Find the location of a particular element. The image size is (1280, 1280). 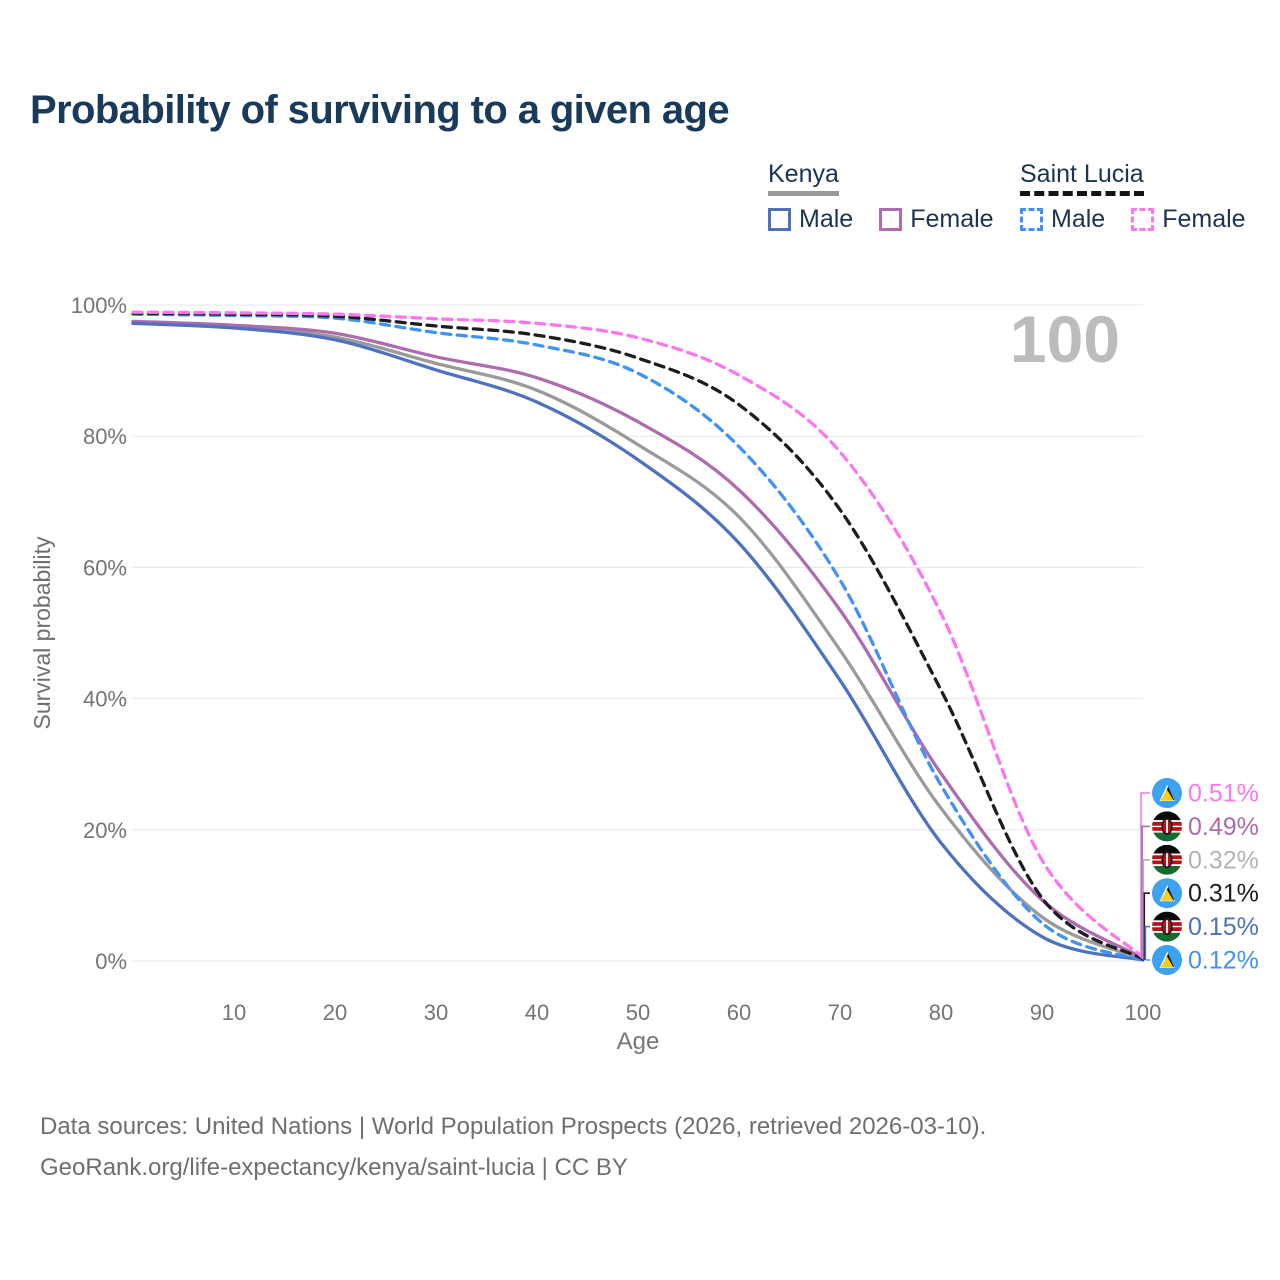

saint-lucia-female-swatch-icon is located at coordinates (1143, 219).